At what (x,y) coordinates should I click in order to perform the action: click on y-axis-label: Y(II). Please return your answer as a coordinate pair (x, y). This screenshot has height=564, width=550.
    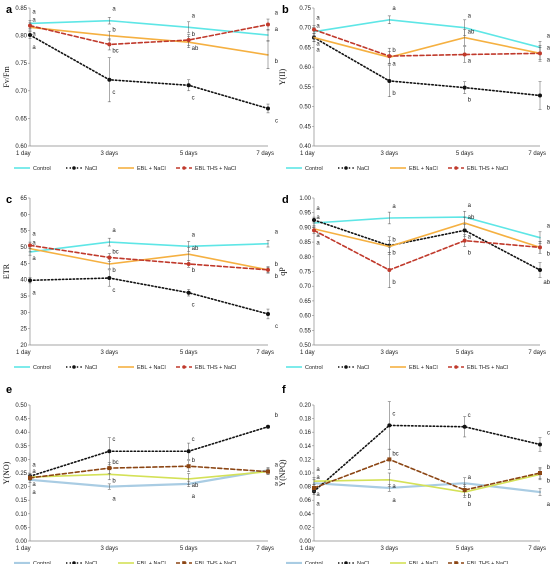
    Looking at the image, I should click on (282, 76).